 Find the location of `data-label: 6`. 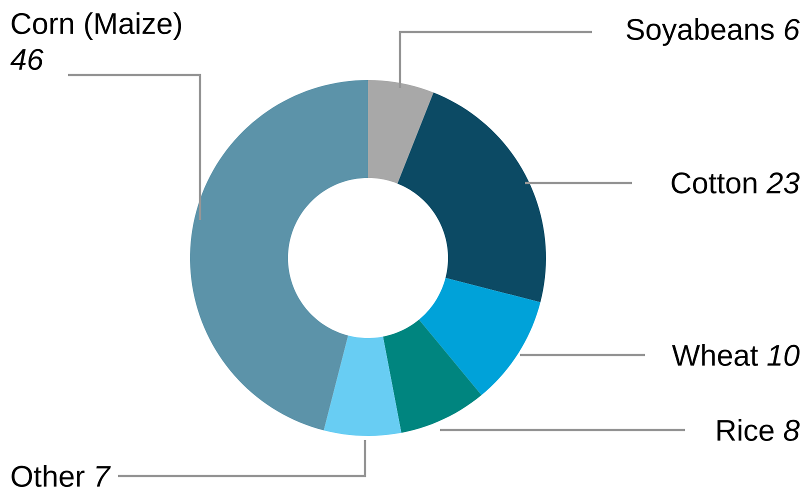

data-label: 6 is located at coordinates (792, 29).